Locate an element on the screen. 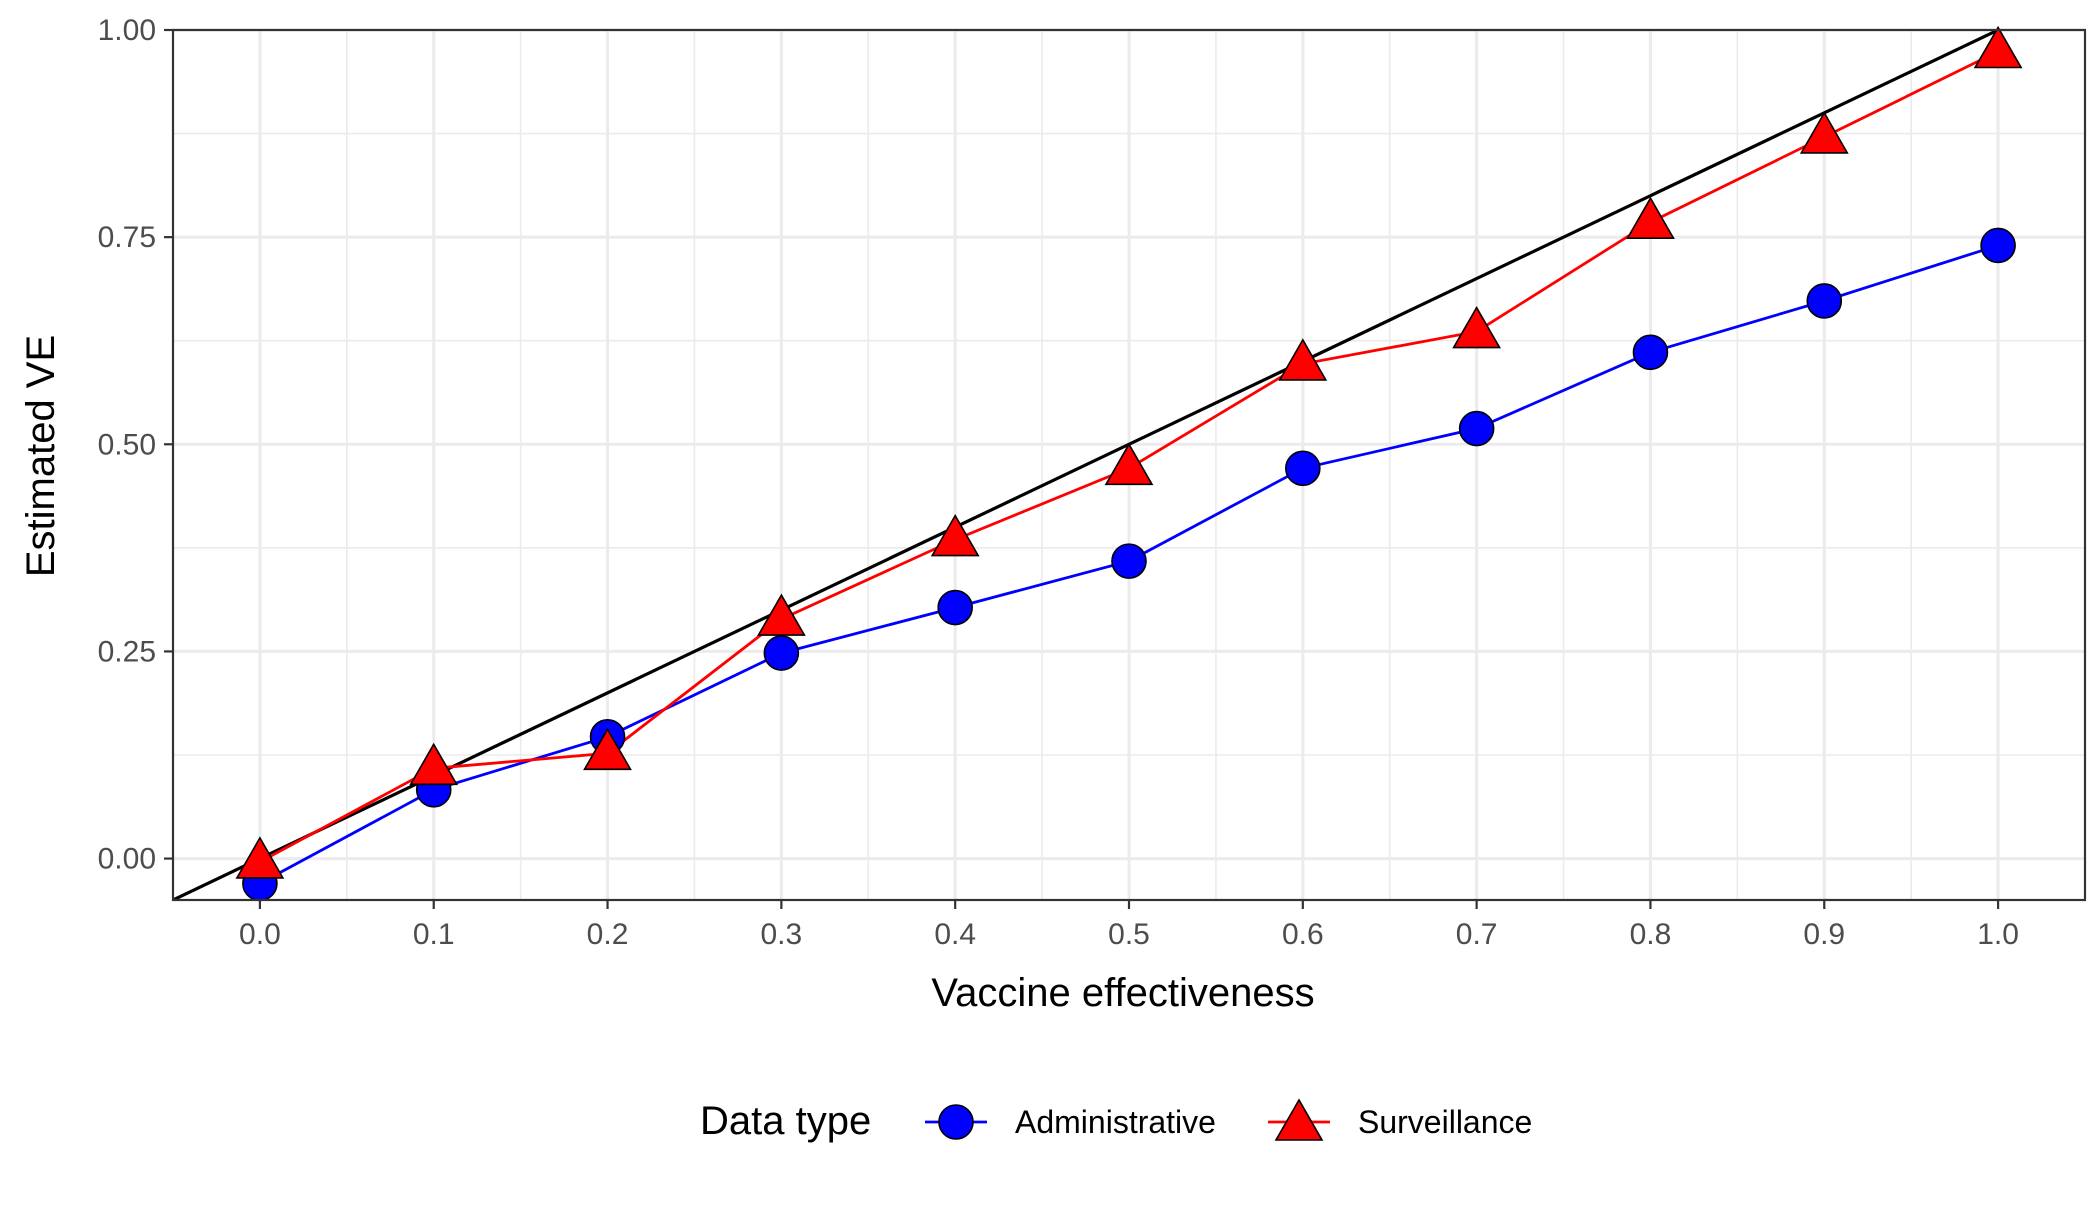 This screenshot has width=2100, height=1205. legend-label-administrative: Administrative is located at coordinates (1115, 1122).